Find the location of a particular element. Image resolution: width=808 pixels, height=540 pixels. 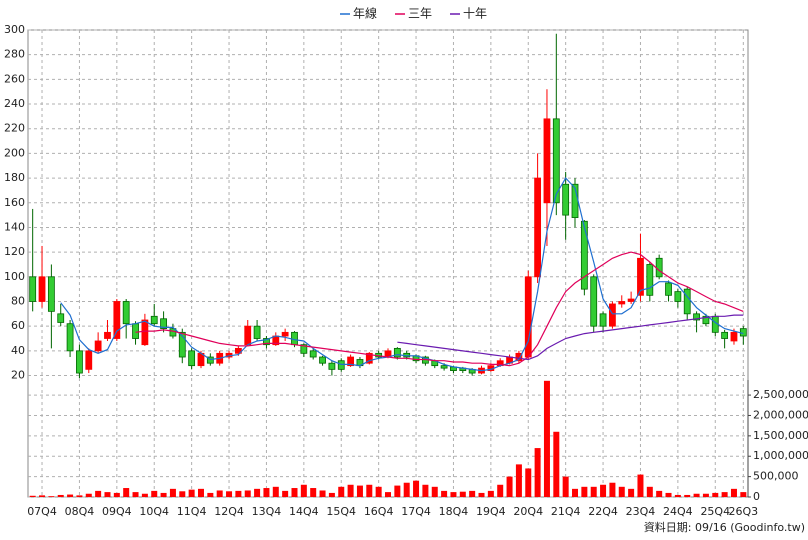

x-tick-label: 10Q4 is located at coordinates (154, 511).